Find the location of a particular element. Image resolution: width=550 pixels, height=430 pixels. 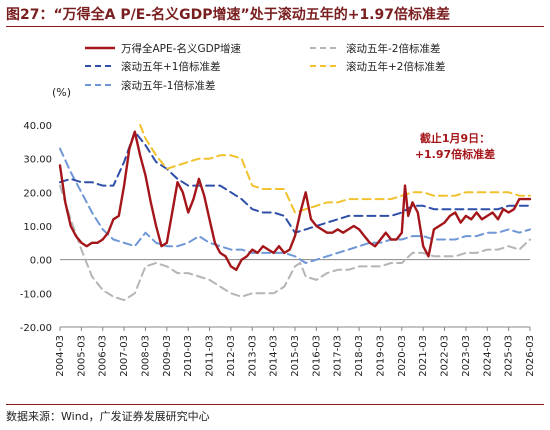

bottom-rule is located at coordinates (275, 404).